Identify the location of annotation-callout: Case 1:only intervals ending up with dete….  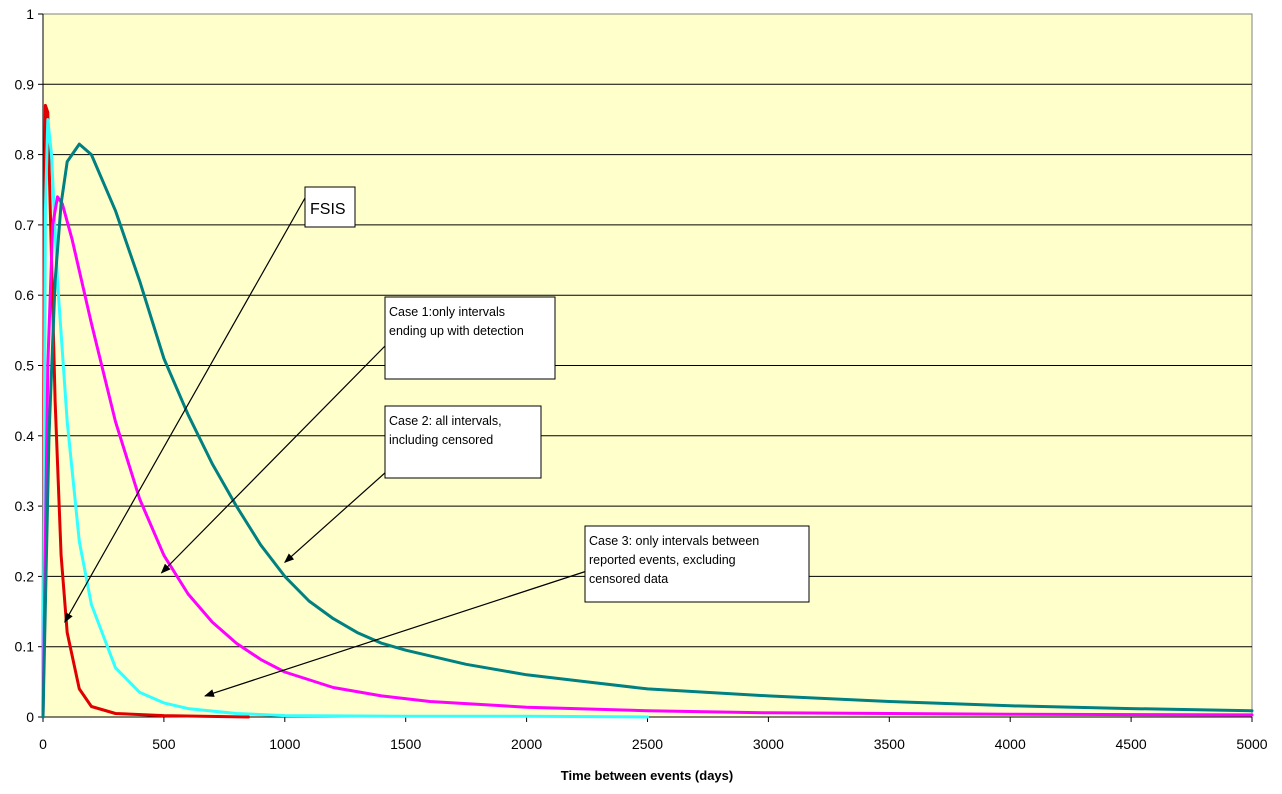
(358, 435).